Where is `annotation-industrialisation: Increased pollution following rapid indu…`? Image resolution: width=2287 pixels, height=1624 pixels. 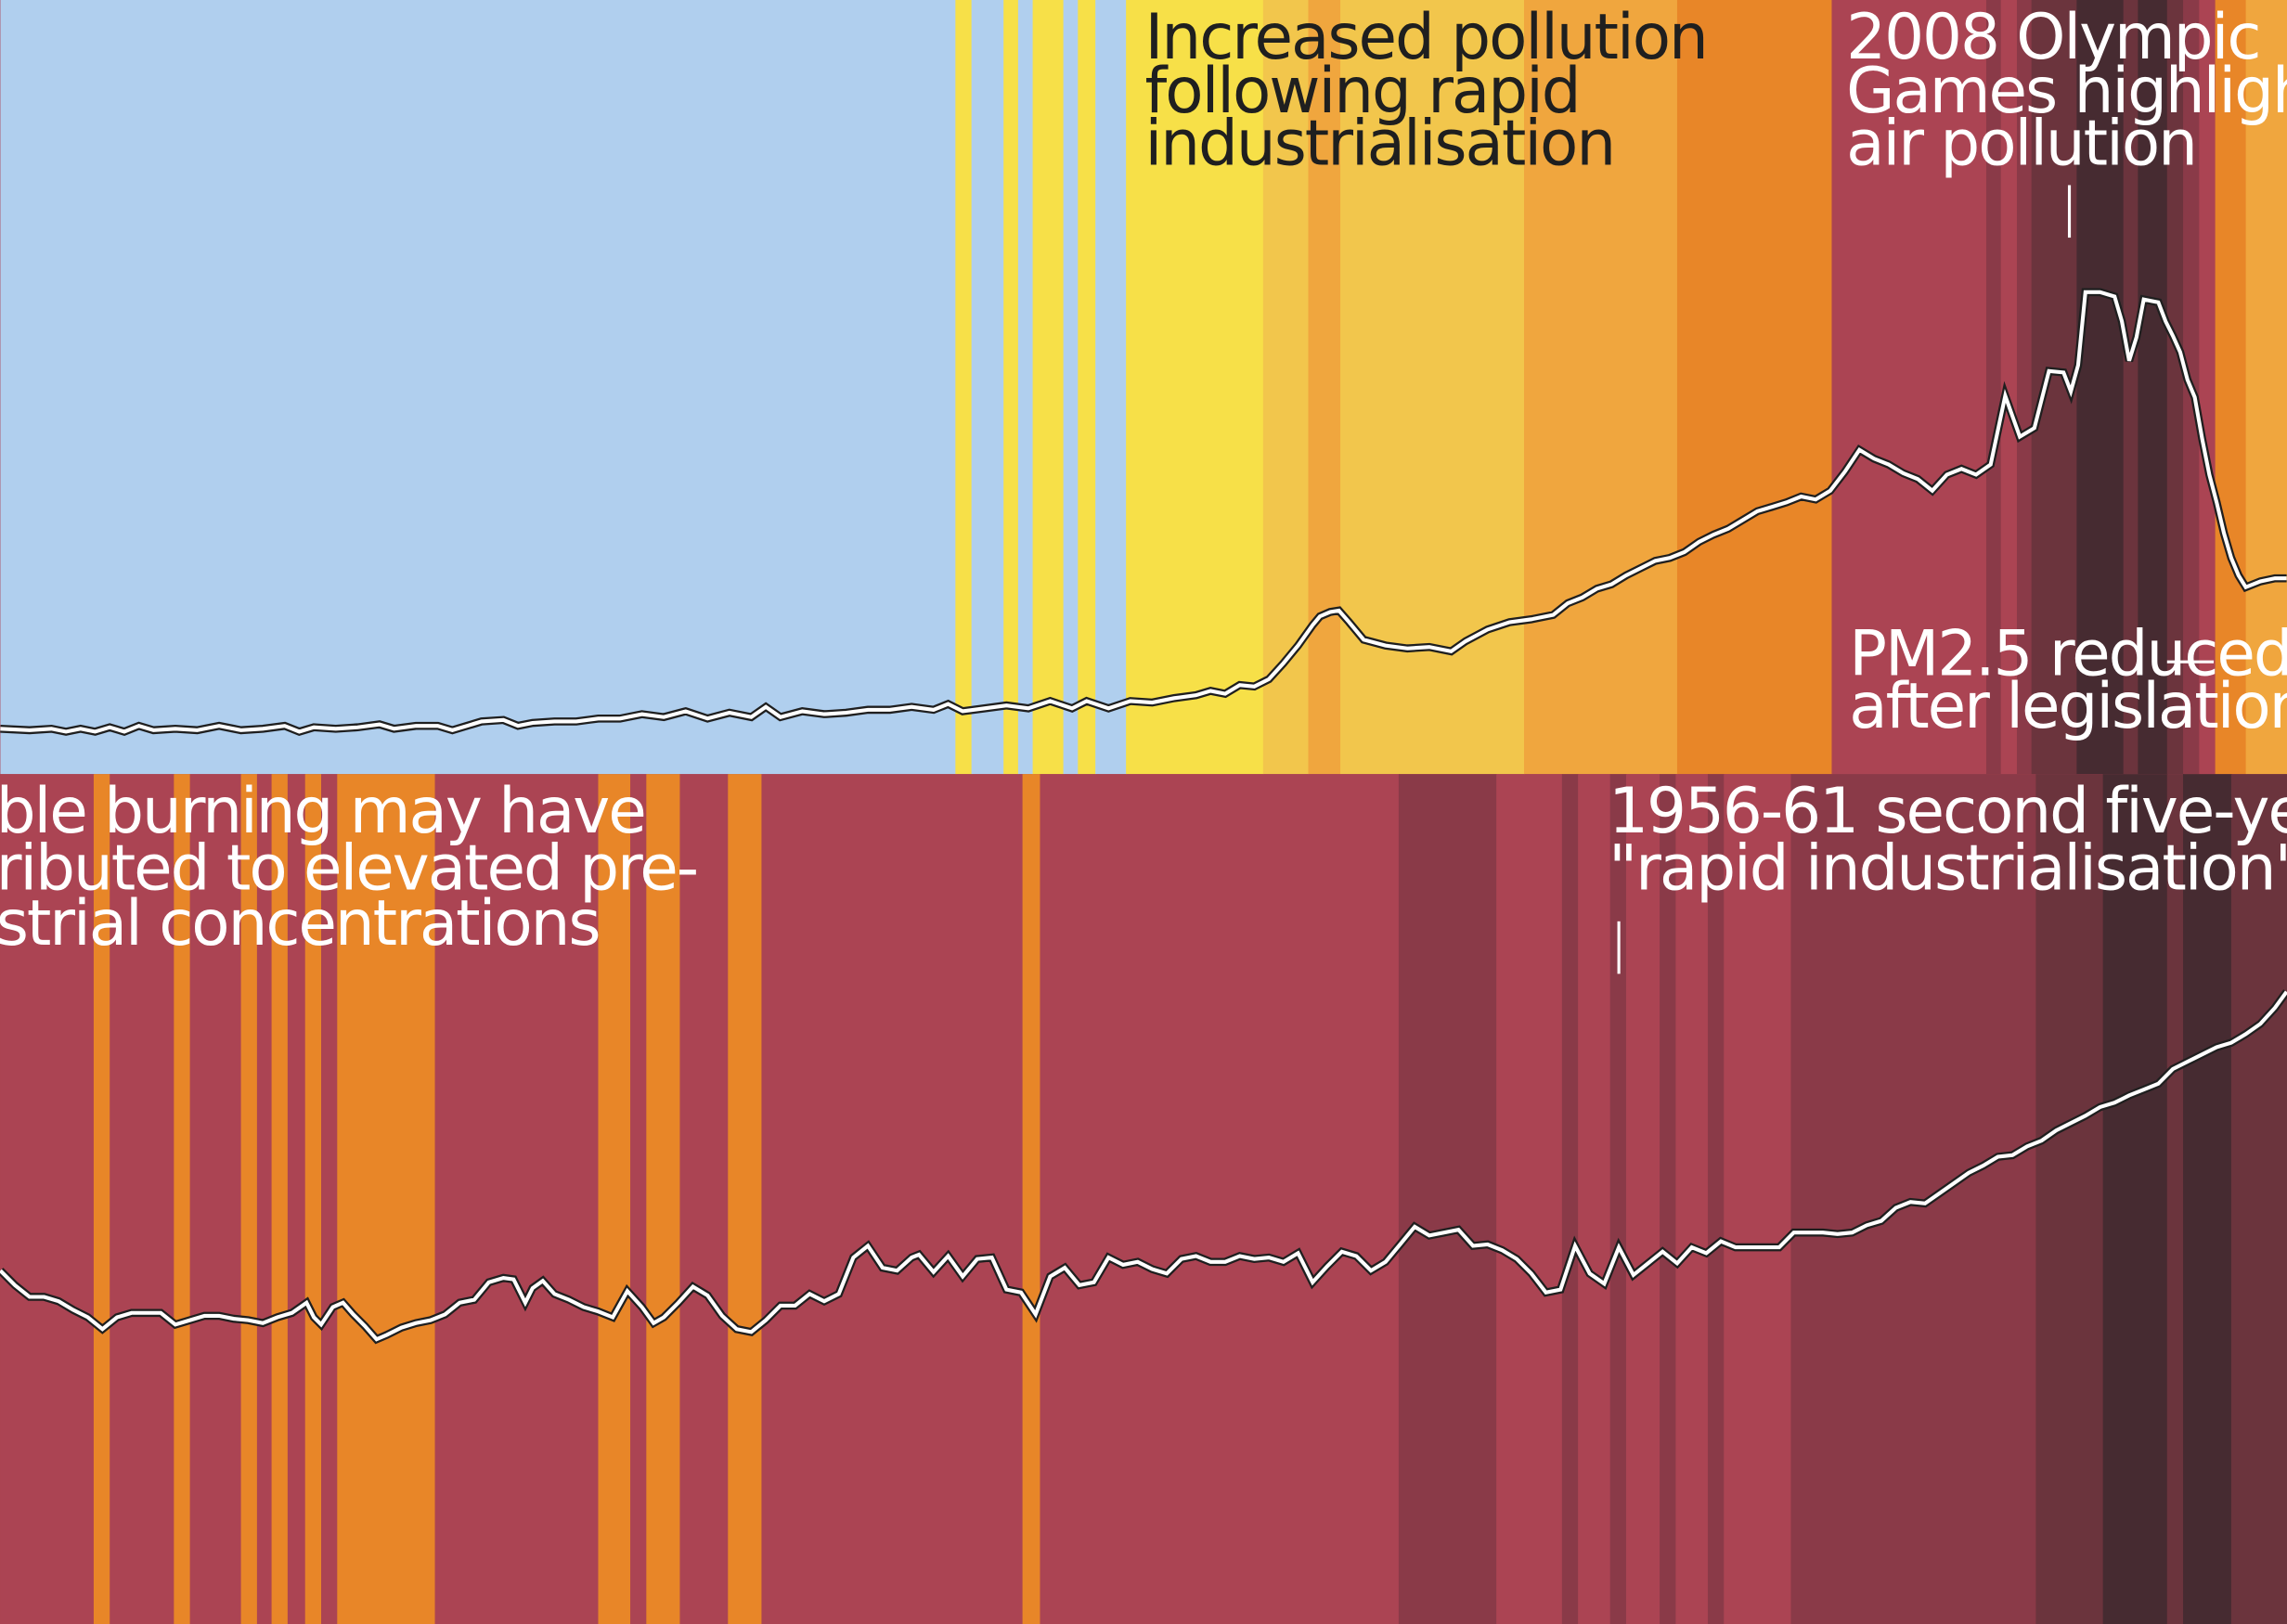 annotation-industrialisation: Increased pollution following rapid indu… is located at coordinates (1435, 90).